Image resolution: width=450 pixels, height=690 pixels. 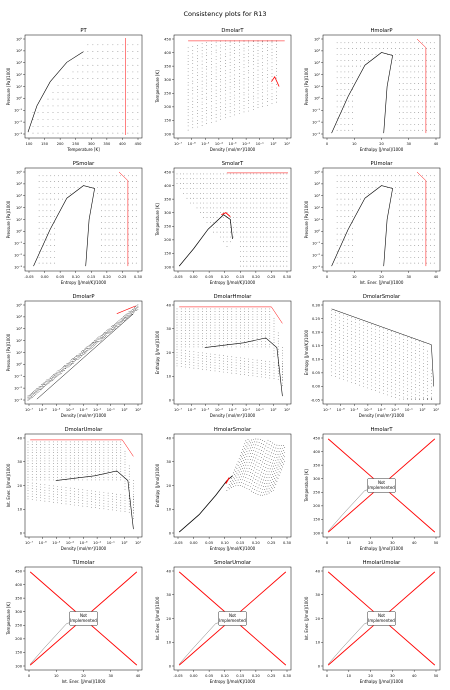 I want to click on x-tick-label: 0.20, so click(x=256, y=277).